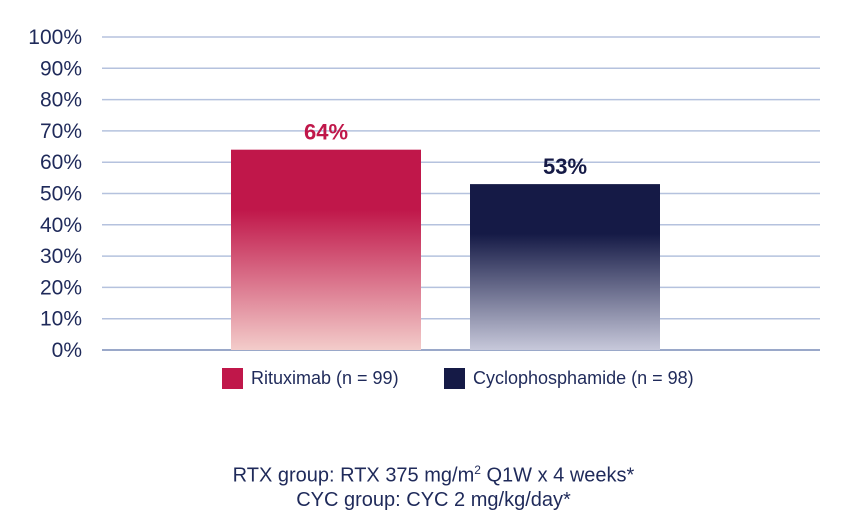 The image size is (867, 513). I want to click on bar-cyclophosphamide, so click(565, 267).